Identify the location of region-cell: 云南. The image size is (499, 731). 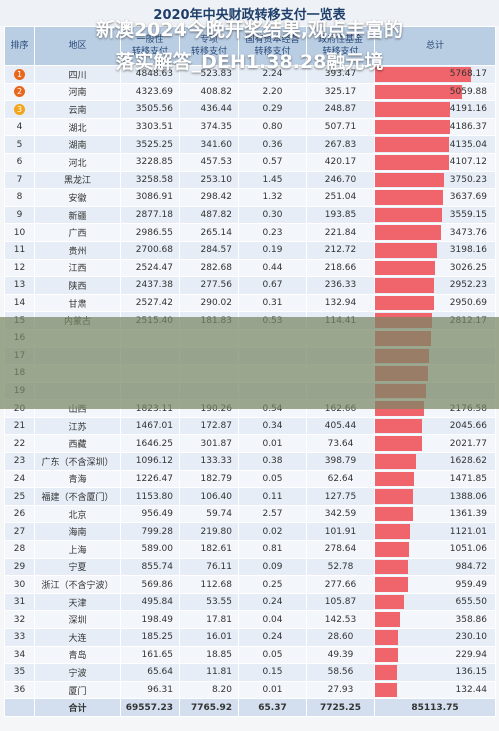
(77, 109).